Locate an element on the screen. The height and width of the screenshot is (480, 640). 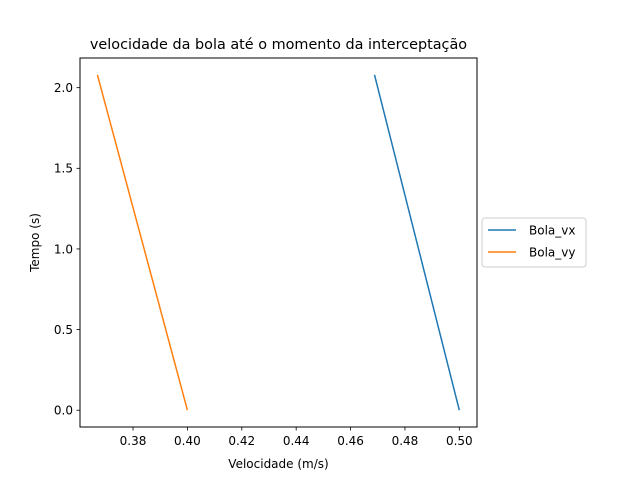
x-tick-label: 0.48 is located at coordinates (405, 441).